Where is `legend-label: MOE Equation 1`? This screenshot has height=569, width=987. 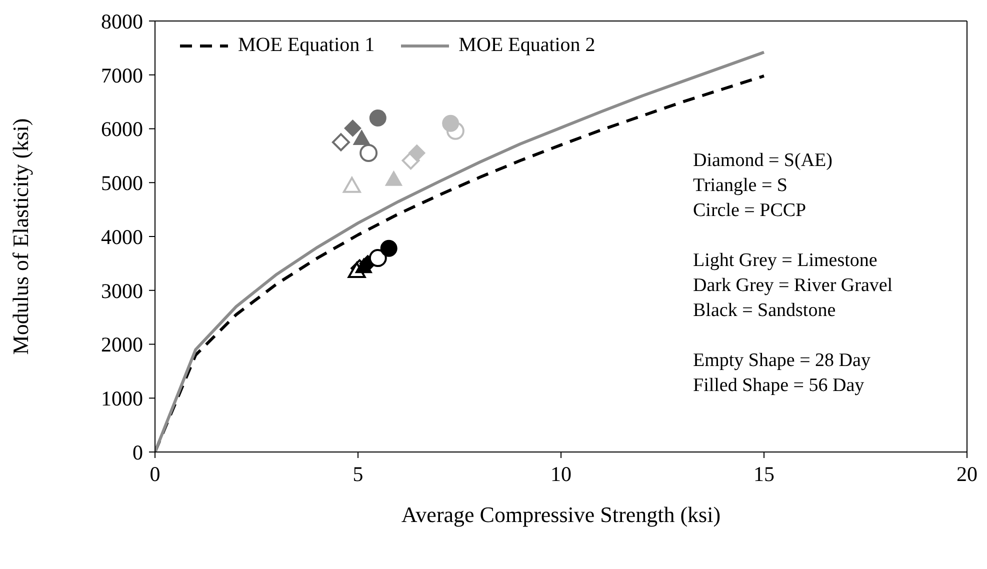
legend-label: MOE Equation 1 is located at coordinates (306, 45).